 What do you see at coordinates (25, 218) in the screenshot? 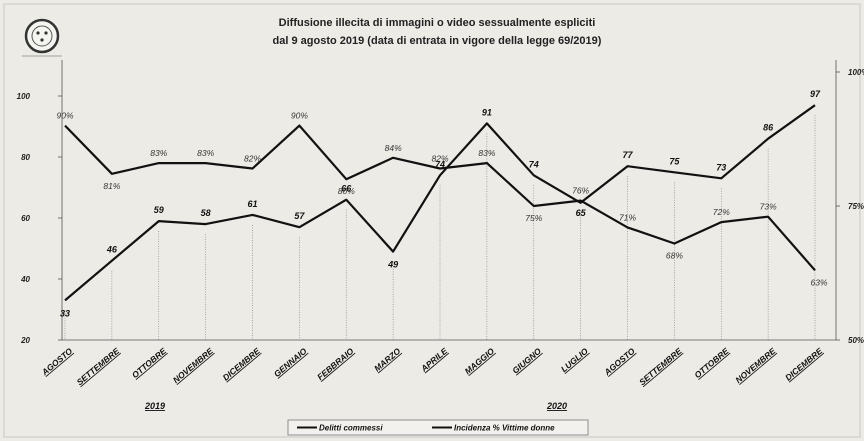
I see `left-tick-label: 60` at bounding box center [25, 218].